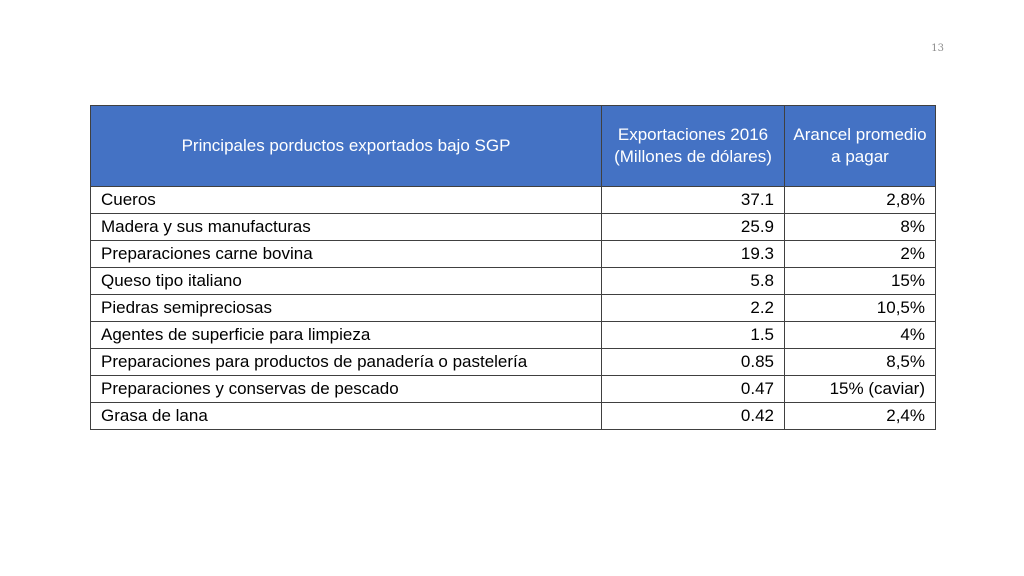 This screenshot has width=1024, height=576. I want to click on header-tariff: Arancel promedio a pagar, so click(860, 146).